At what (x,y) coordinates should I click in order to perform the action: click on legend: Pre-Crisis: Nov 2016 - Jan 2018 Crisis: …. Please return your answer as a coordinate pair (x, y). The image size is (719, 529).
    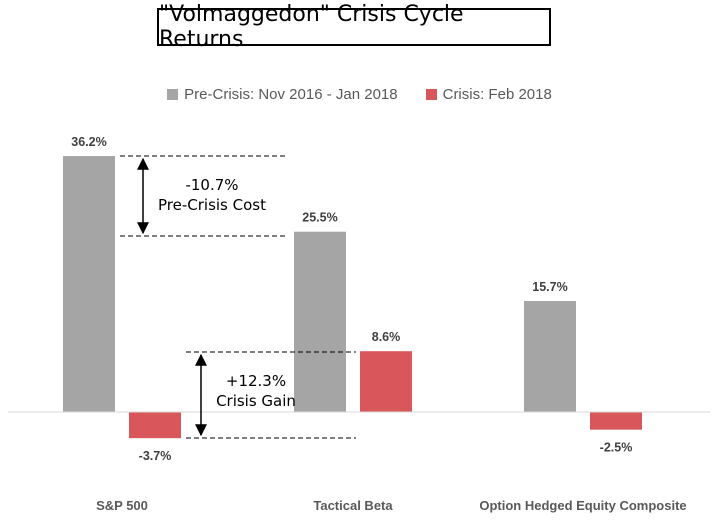
    Looking at the image, I should click on (359, 94).